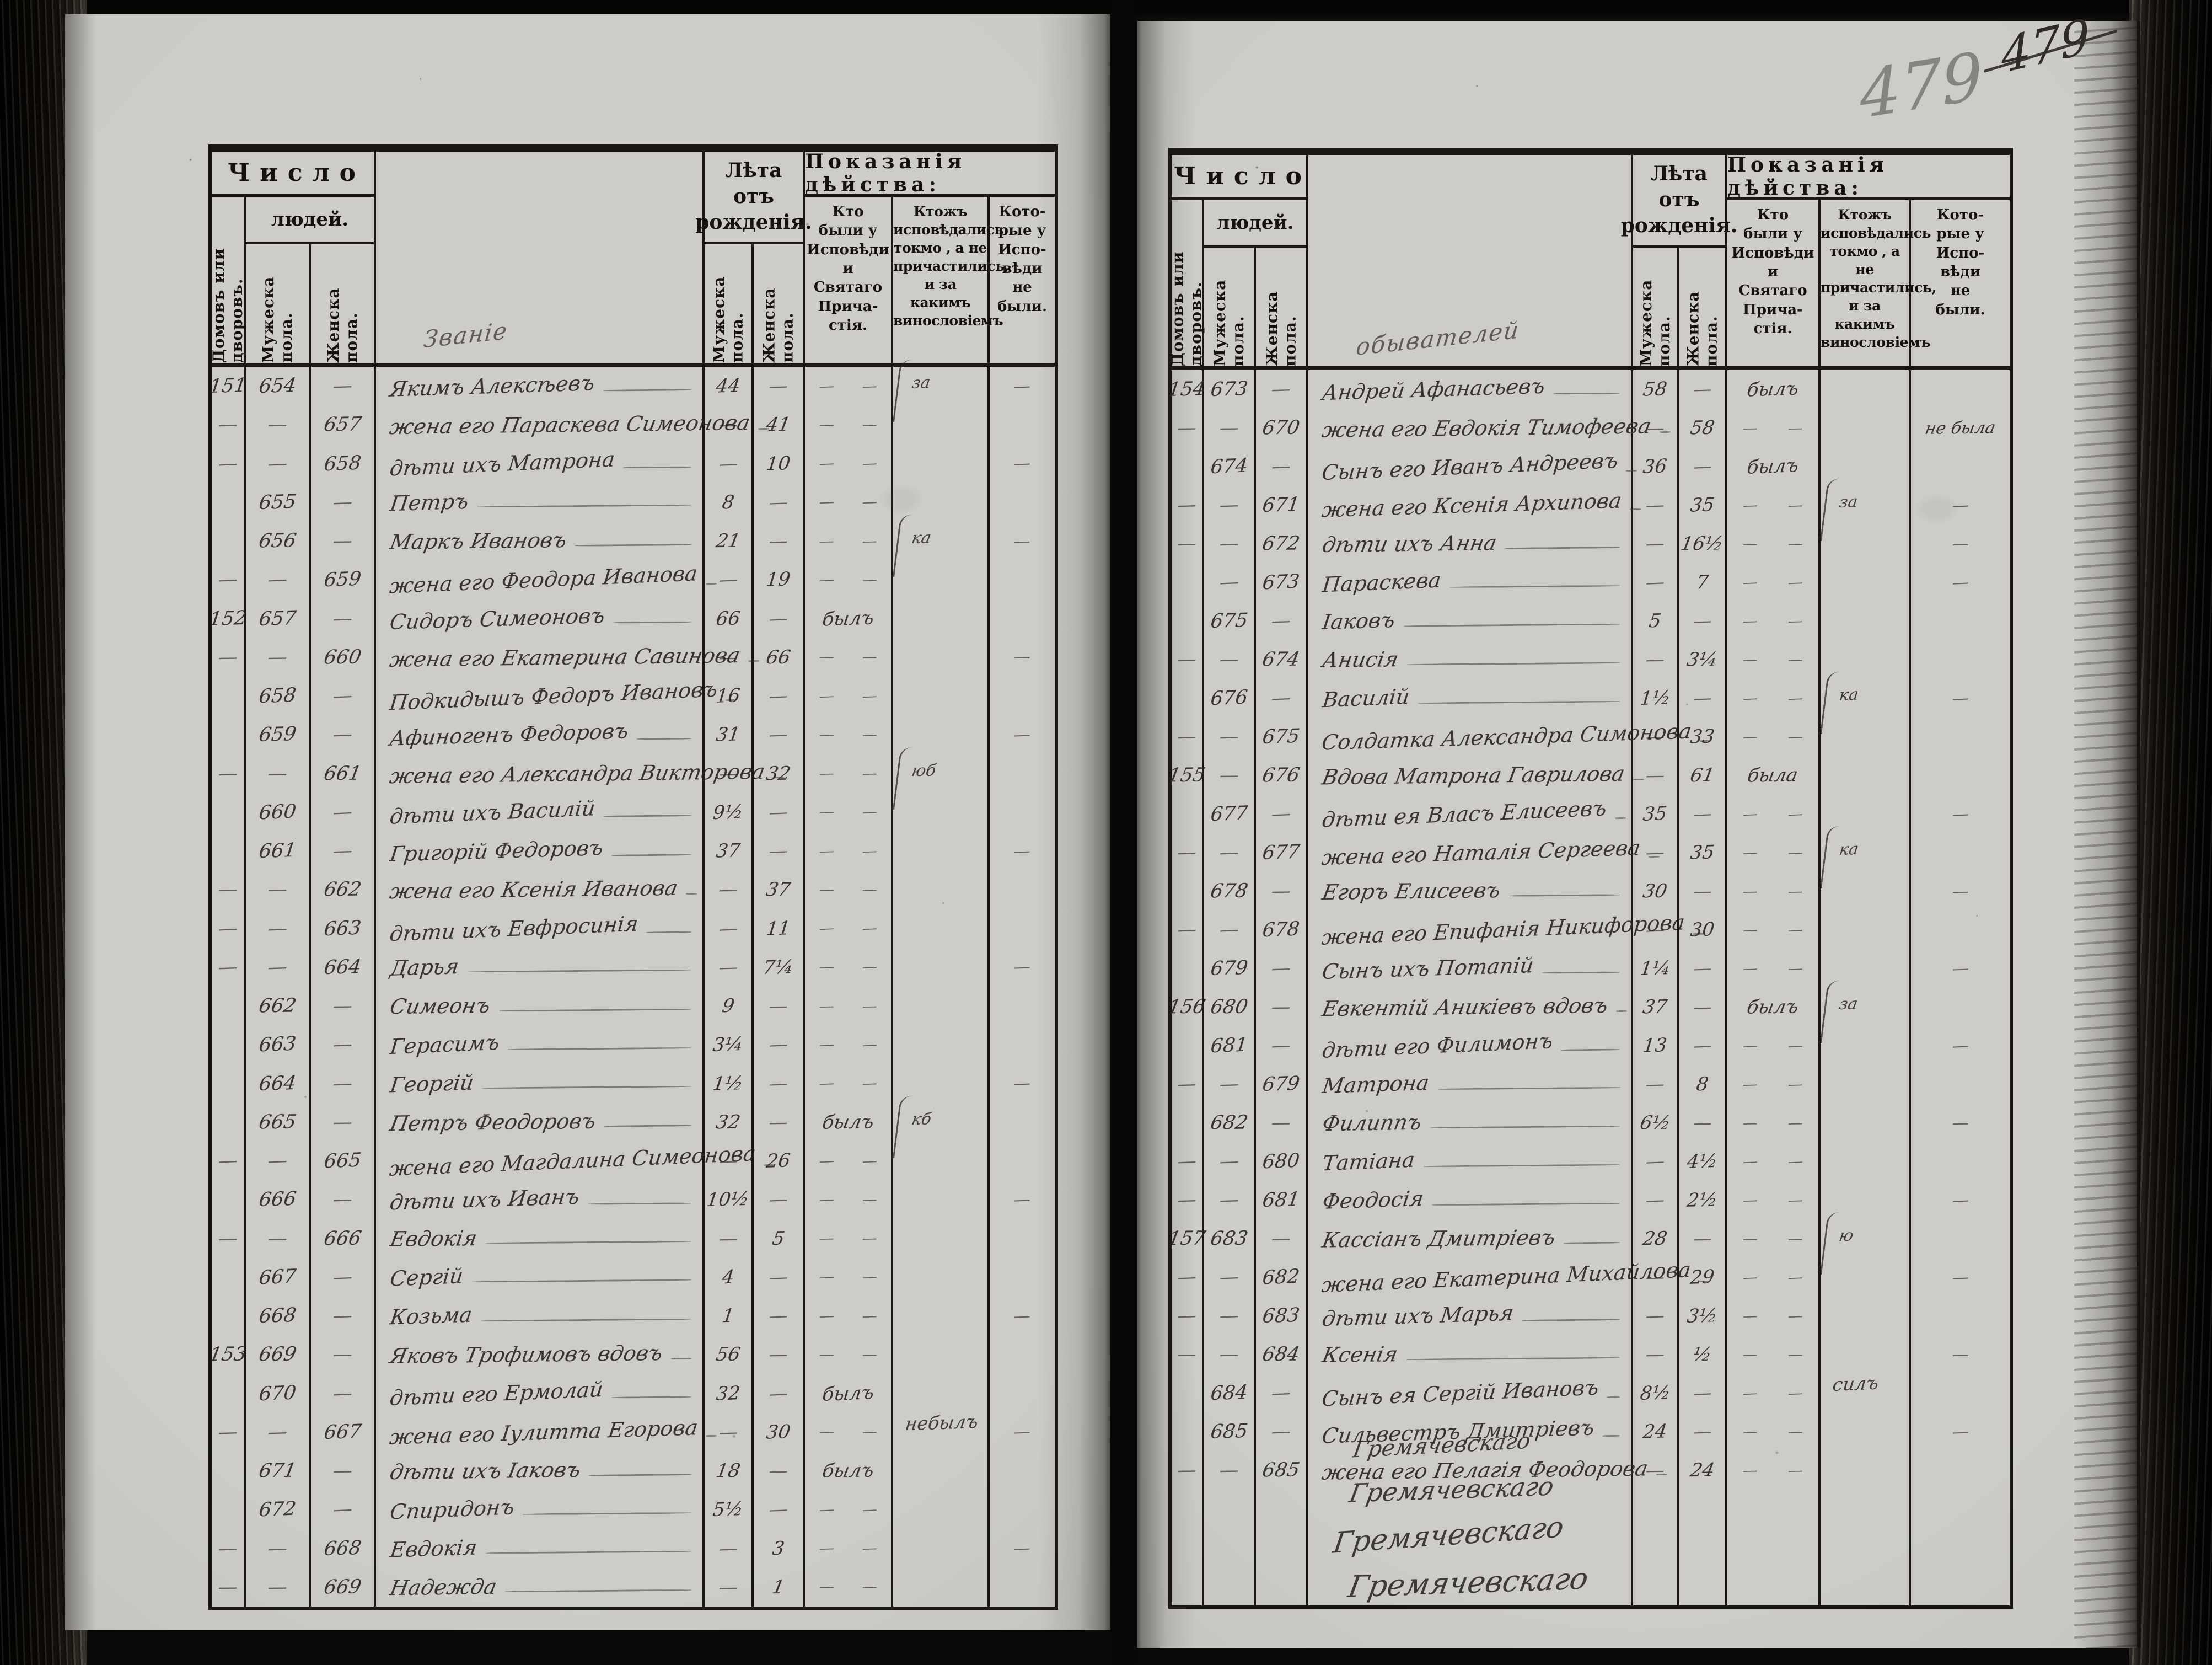 The height and width of the screenshot is (1665, 2212). I want to click on male-number-cell: 659, so click(278, 735).